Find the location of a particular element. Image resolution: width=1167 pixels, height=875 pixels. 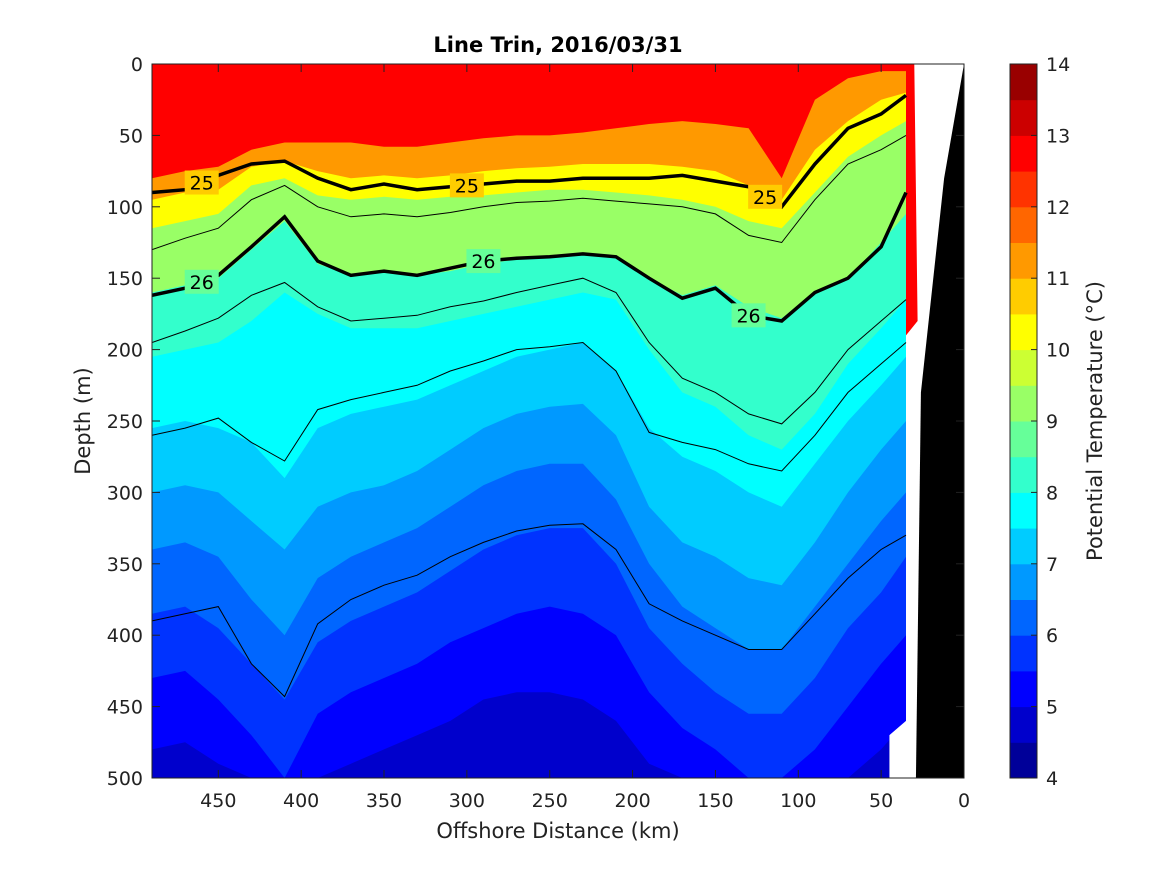

colorbar-tick-label: 6 is located at coordinates (1052, 636).